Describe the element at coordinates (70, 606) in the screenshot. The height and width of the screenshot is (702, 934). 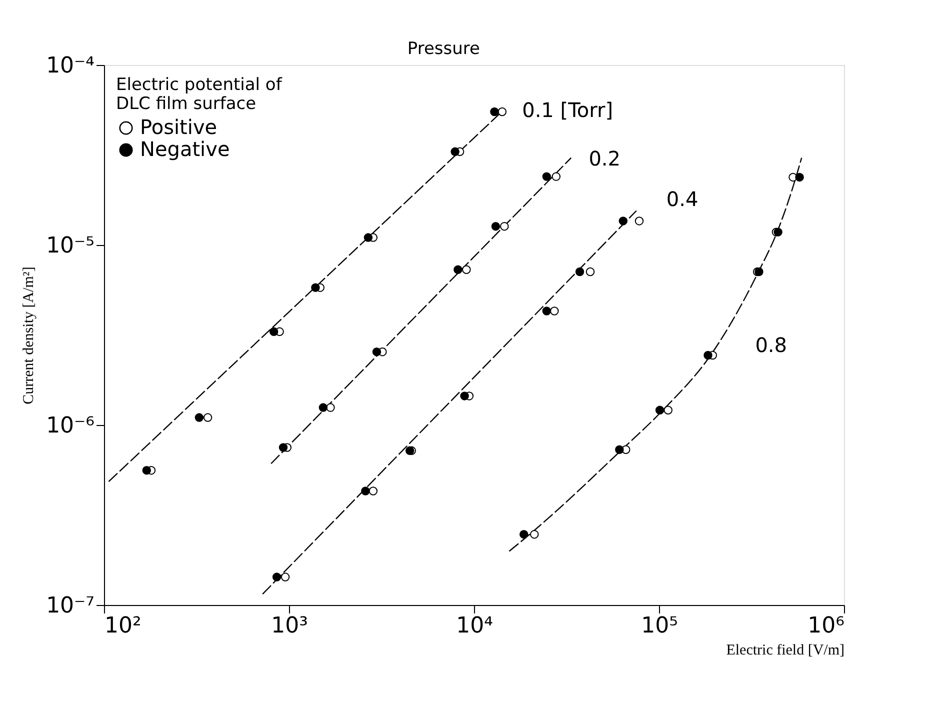
I see `y-tick-label: 10⁻⁷` at that location.